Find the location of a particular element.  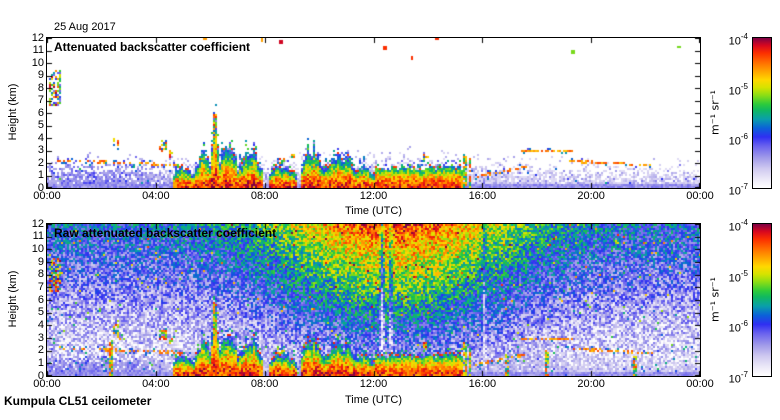

x-axis-label-panel1: Time (UTC) is located at coordinates (373, 400).